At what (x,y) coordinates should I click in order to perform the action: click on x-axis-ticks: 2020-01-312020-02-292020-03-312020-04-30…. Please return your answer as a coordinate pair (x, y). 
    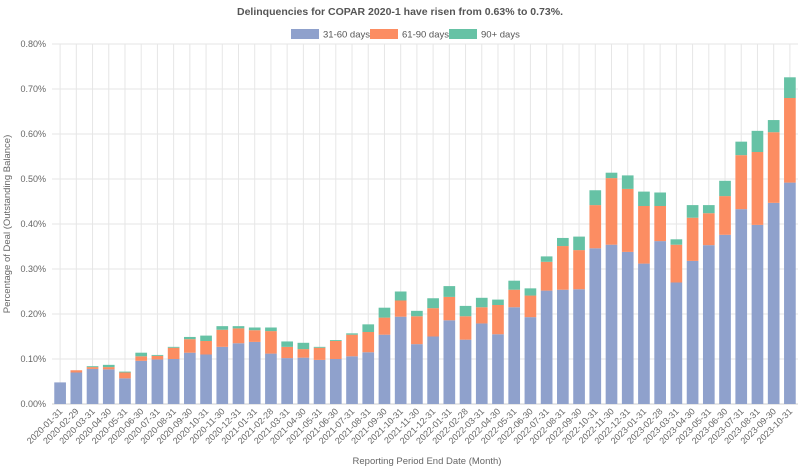
    Looking at the image, I should click on (409, 426).